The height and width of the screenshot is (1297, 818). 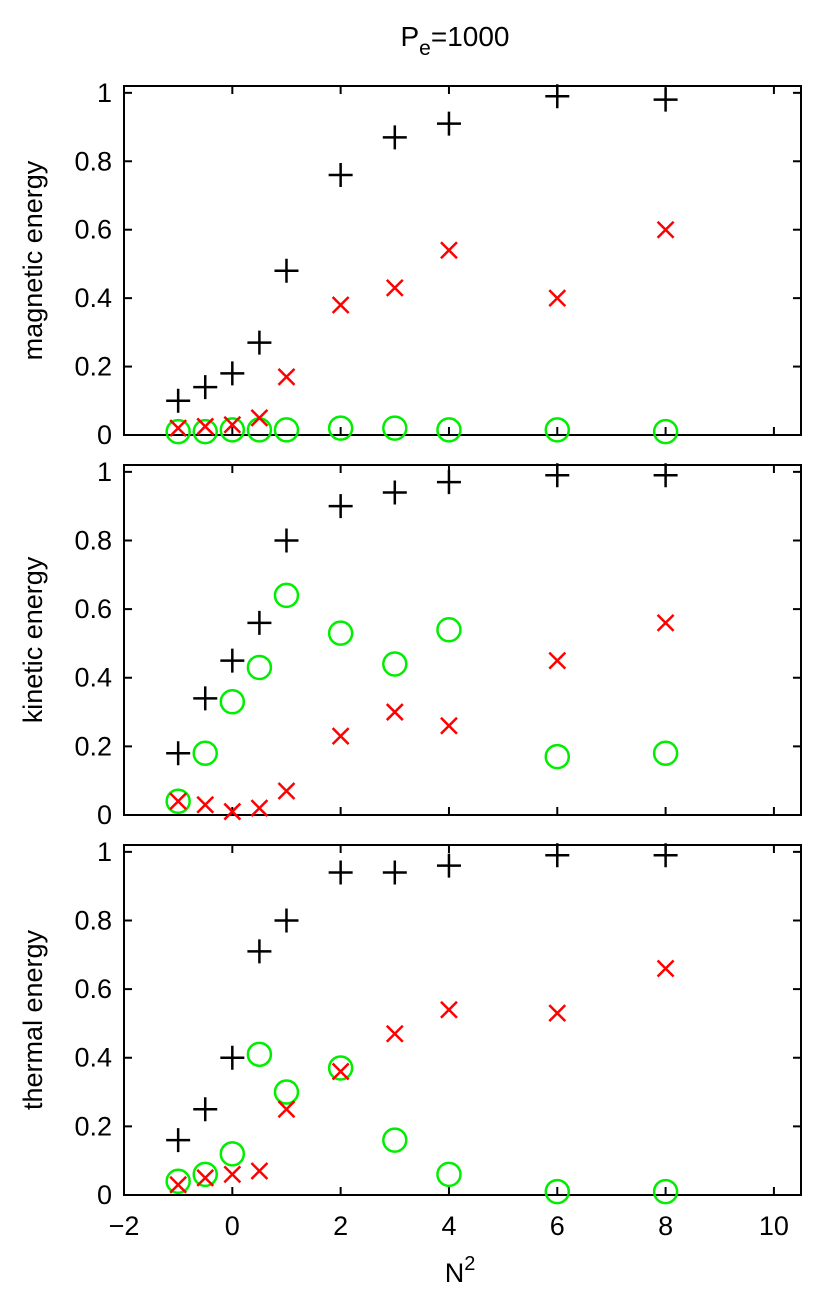 What do you see at coordinates (124, 1226) in the screenshot?
I see `x-tick-label: −2` at bounding box center [124, 1226].